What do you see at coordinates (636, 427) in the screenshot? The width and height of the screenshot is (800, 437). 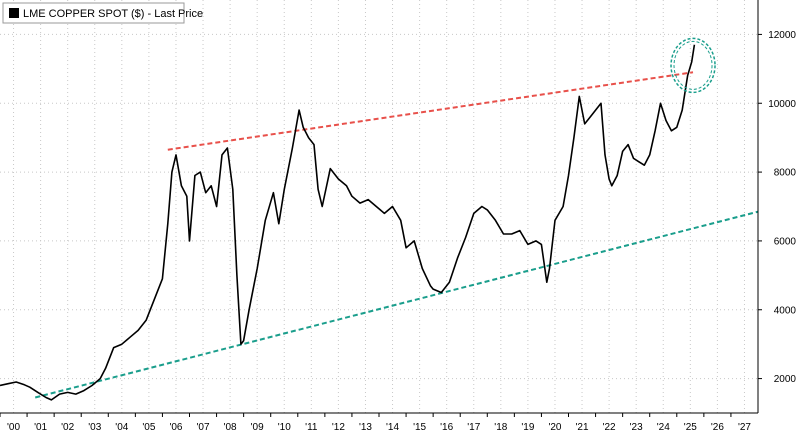 I see `x-tick-label: '23` at bounding box center [636, 427].